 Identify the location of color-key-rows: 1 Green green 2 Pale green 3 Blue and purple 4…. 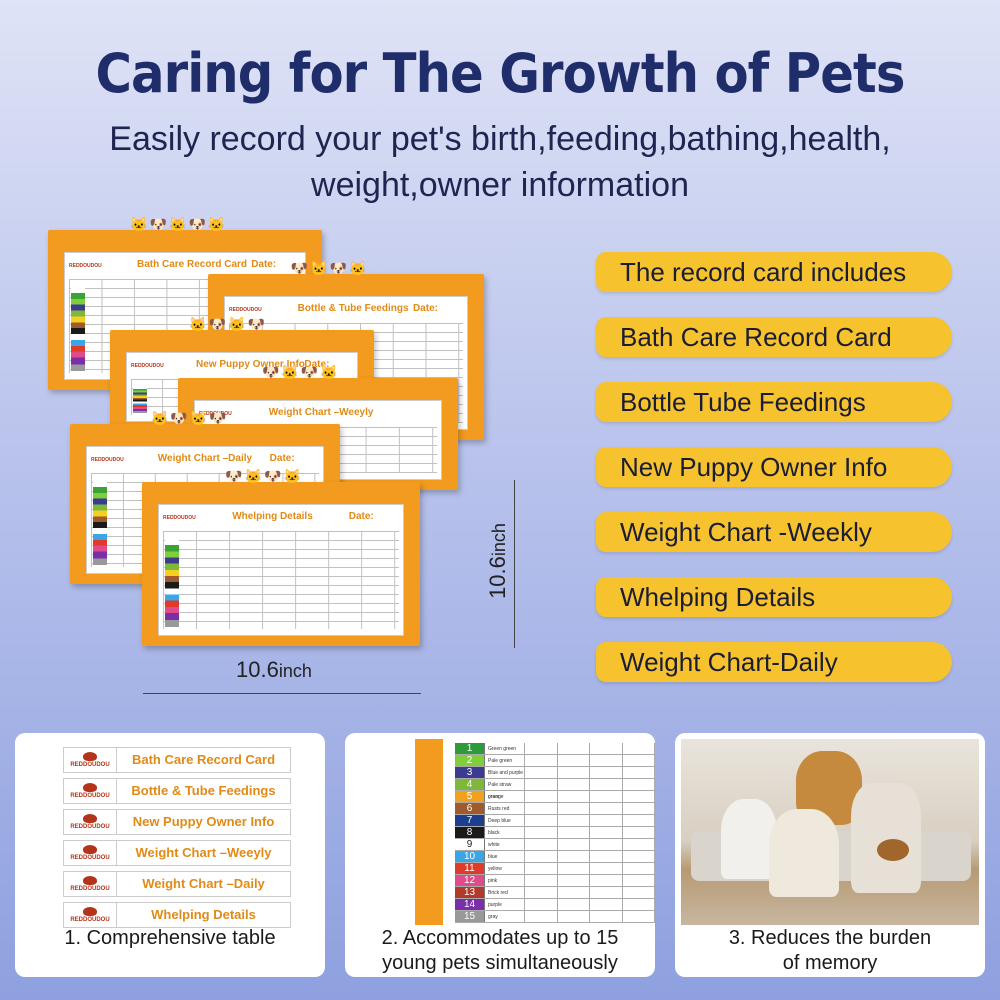
(555, 833).